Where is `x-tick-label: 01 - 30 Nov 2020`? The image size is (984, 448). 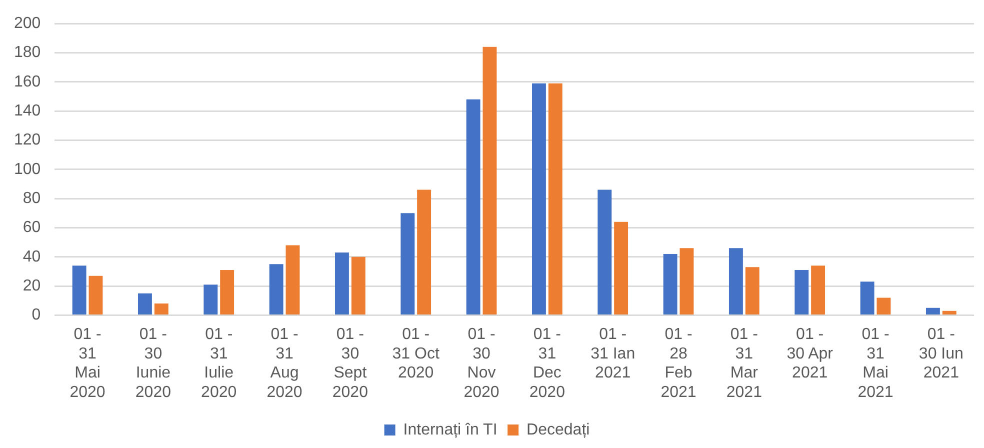 x-tick-label: 01 - 30 Nov 2020 is located at coordinates (482, 363).